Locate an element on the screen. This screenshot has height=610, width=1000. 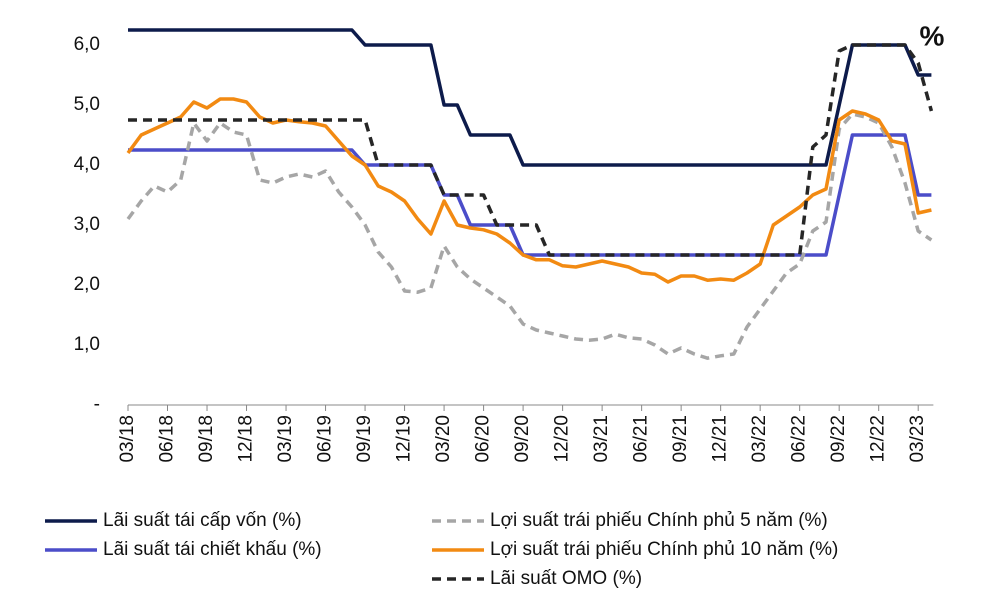
x-tick-label: 09/21 is located at coordinates (680, 439).